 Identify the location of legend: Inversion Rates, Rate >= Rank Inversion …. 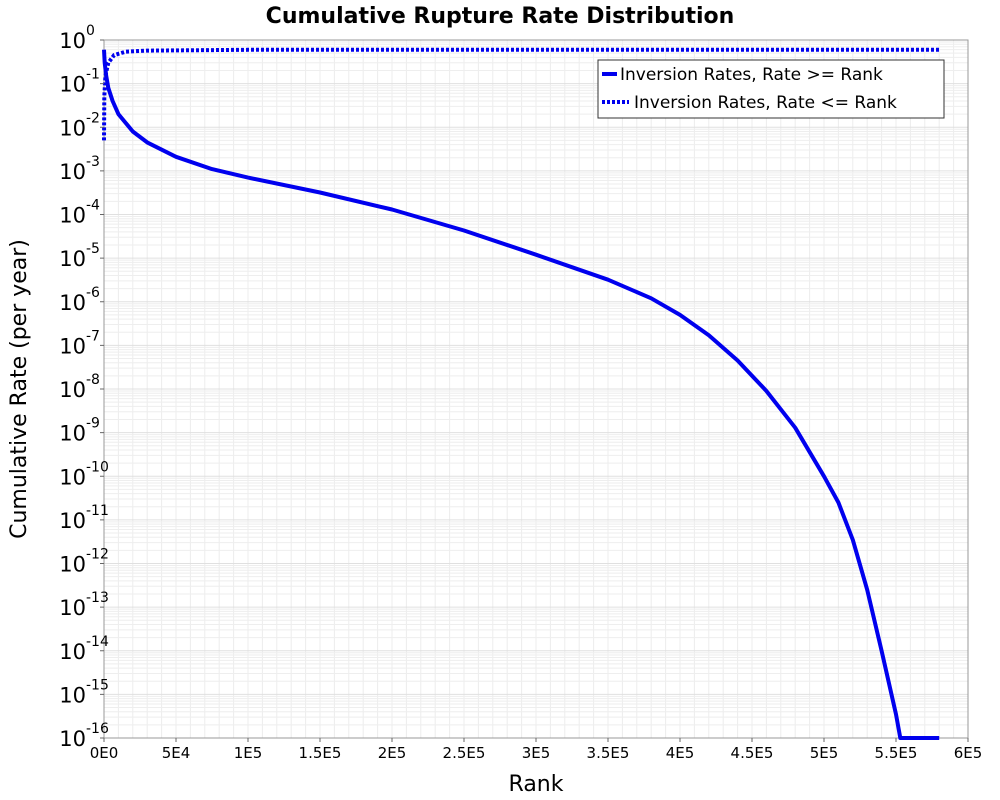
(771, 89).